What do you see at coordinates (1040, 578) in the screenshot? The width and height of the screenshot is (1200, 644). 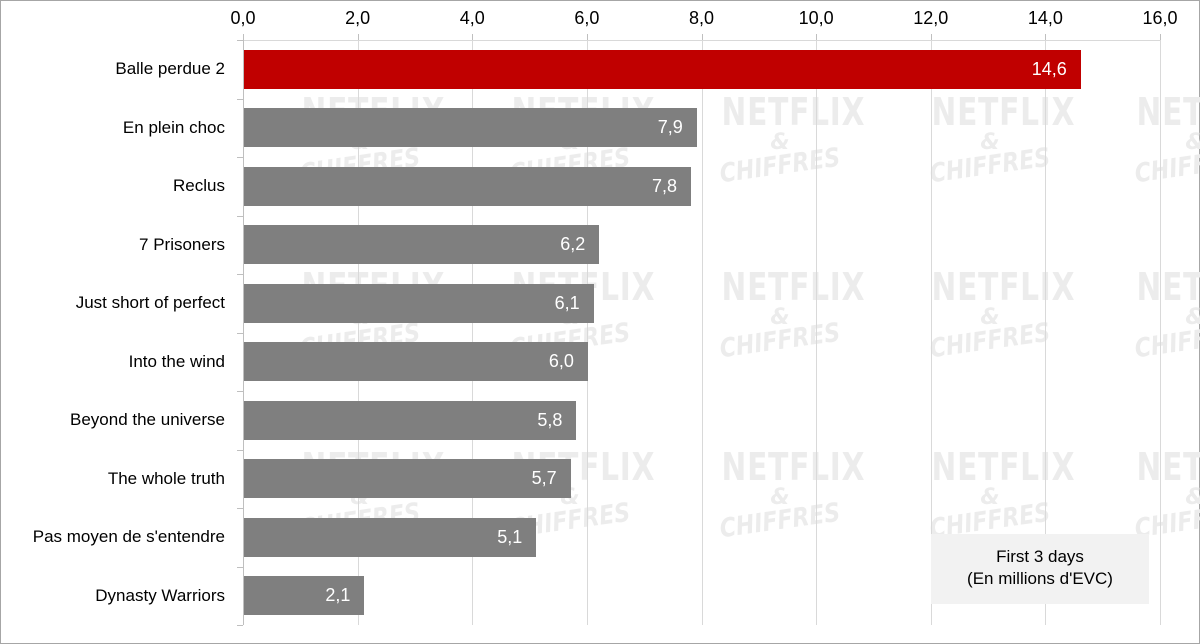 I see `annotation-line-2: (En millions d'EVC)` at bounding box center [1040, 578].